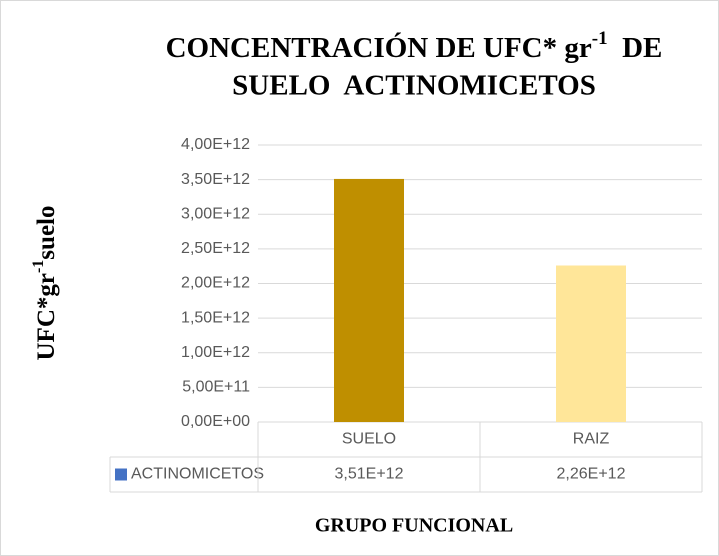 The width and height of the screenshot is (719, 556). I want to click on y-tick-label: 3,50E+12, so click(215, 179).